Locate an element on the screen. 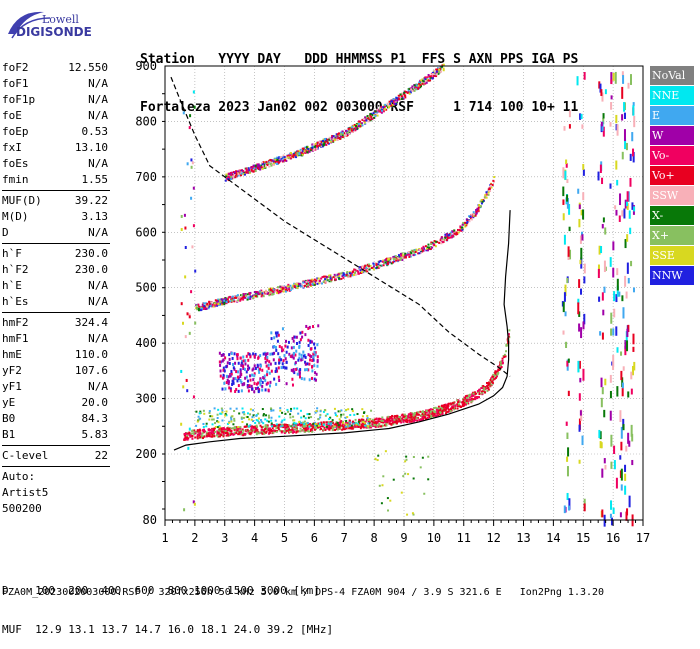  y-tick-label: 500 is located at coordinates (146, 288).